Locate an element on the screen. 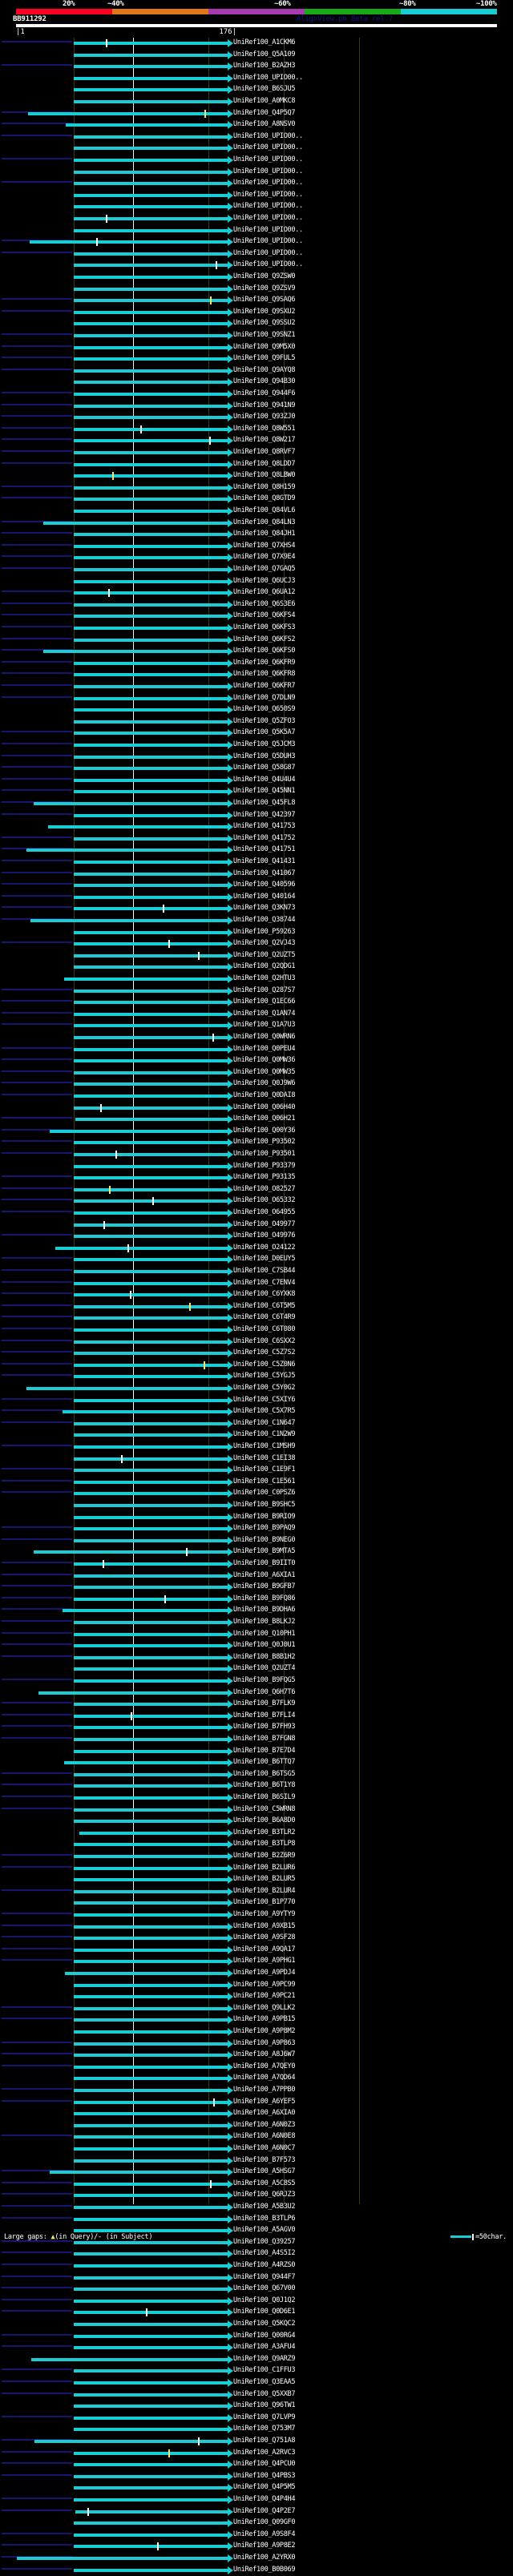  subject-label: UniRef100_Q40164 is located at coordinates (264, 896).